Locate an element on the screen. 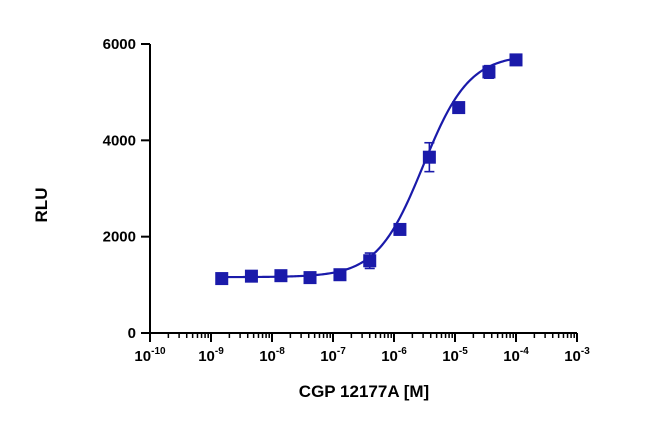 The width and height of the screenshot is (650, 427). x-tick-label: 10⁻¹⁰ is located at coordinates (150, 355).